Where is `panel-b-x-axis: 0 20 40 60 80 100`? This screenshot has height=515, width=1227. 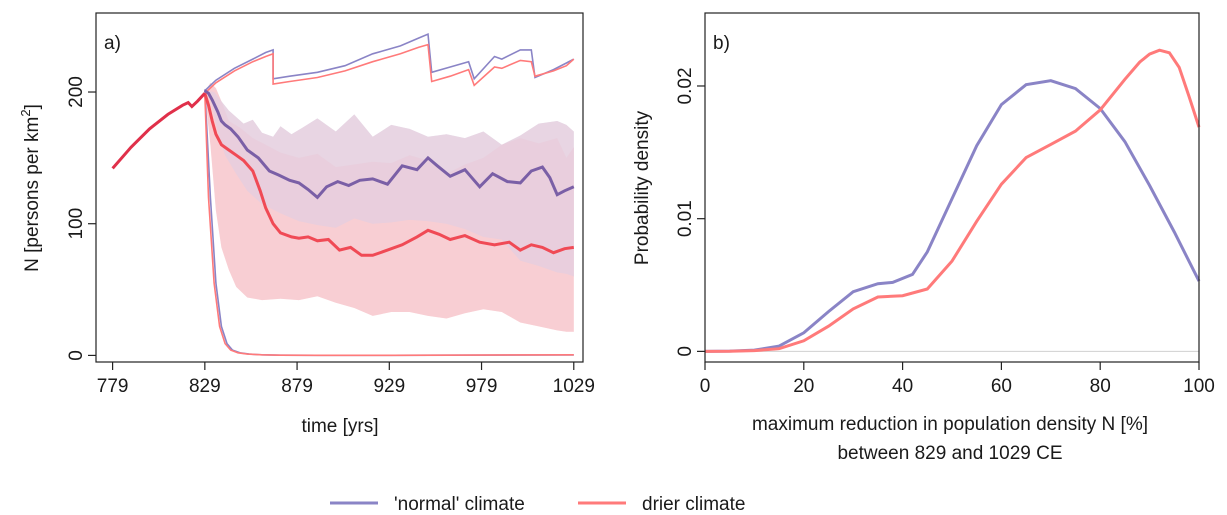 panel-b-x-axis: 0 20 40 60 80 100 is located at coordinates (957, 379).